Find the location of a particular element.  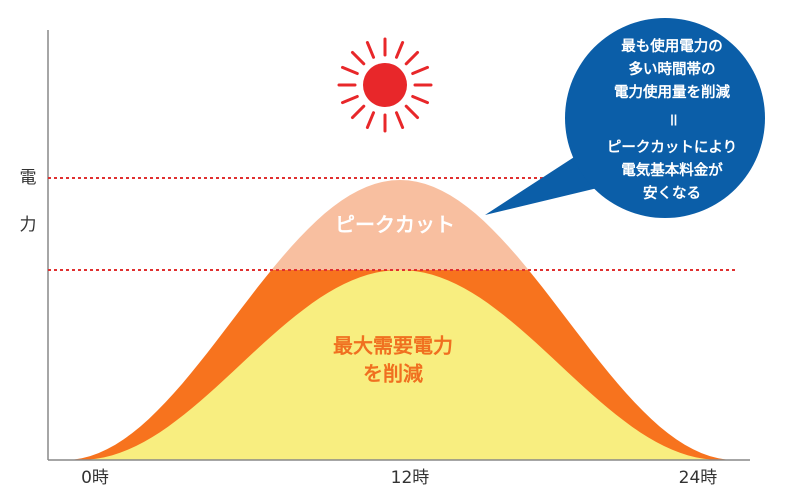

sun is located at coordinates (385, 85).